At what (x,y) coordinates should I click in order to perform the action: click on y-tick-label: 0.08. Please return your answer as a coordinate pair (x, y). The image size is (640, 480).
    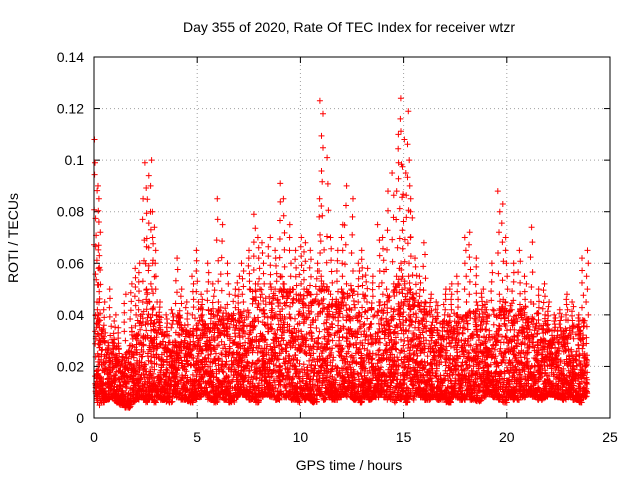
    Looking at the image, I should click on (70, 212).